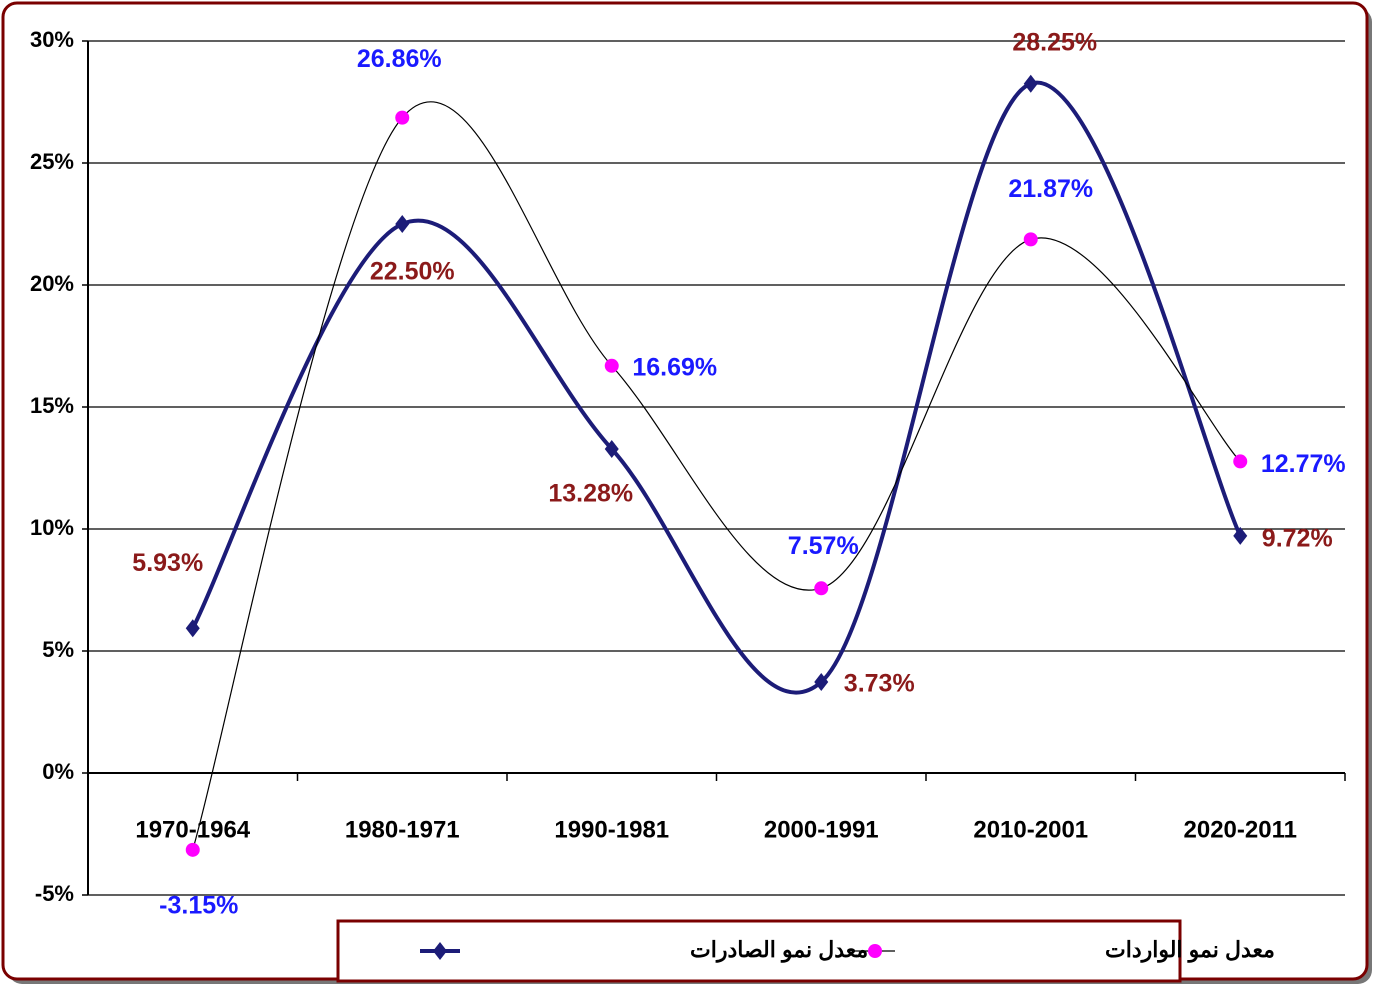 This screenshot has height=992, width=1376. Describe the element at coordinates (823, 546) in the screenshot. I see `data-label: 7.57%` at that location.